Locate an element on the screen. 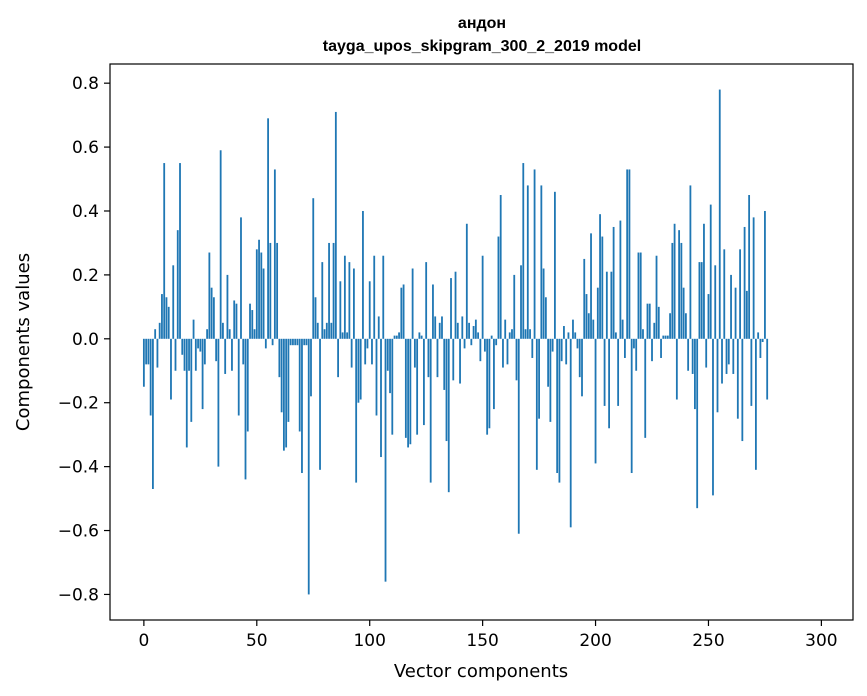 Image resolution: width=867 pixels, height=696 pixels. x-tick-label: 300 is located at coordinates (821, 641).